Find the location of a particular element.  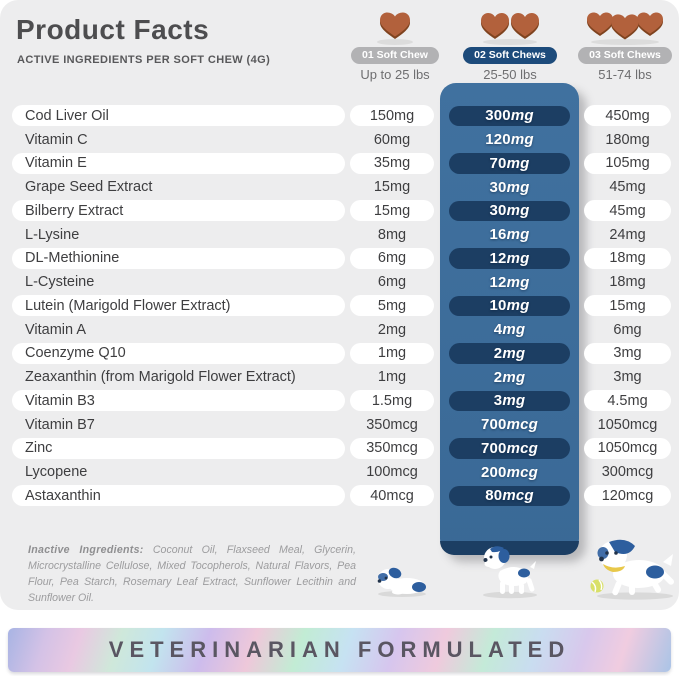

weight-range-label: 51-74 lbs is located at coordinates (625, 74).